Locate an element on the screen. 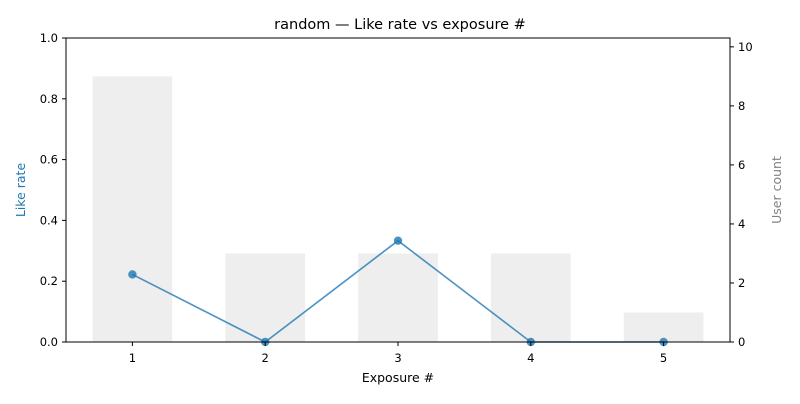  left-y-tick-label: 0.6 is located at coordinates (49, 160).